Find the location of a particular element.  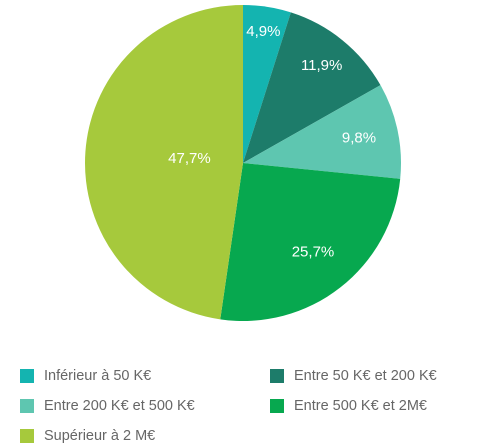

value-label: 11,9% is located at coordinates (321, 65).